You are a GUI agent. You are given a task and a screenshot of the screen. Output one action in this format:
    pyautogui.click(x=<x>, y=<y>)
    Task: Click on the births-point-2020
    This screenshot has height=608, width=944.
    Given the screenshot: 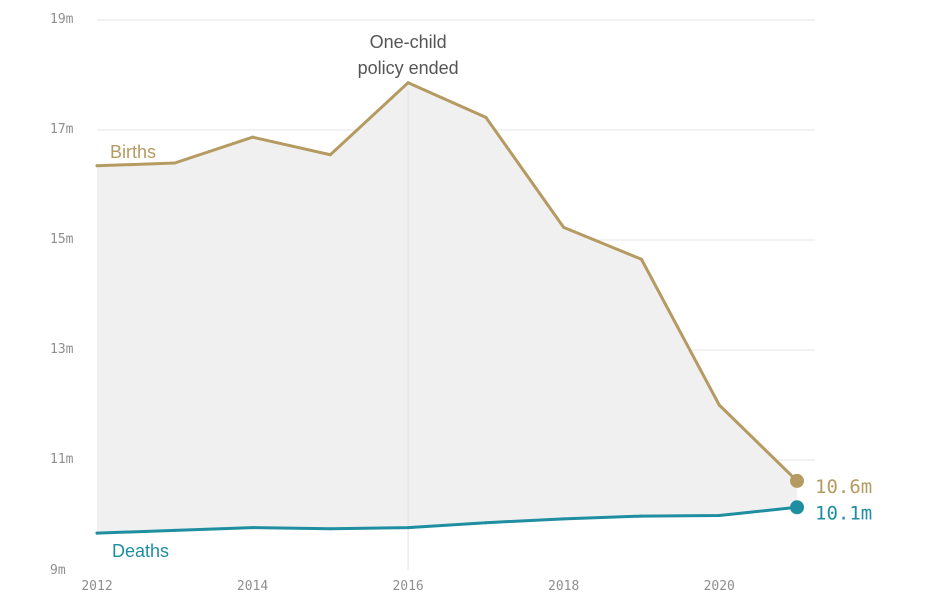 What is the action you would take?
    pyautogui.click(x=719, y=405)
    